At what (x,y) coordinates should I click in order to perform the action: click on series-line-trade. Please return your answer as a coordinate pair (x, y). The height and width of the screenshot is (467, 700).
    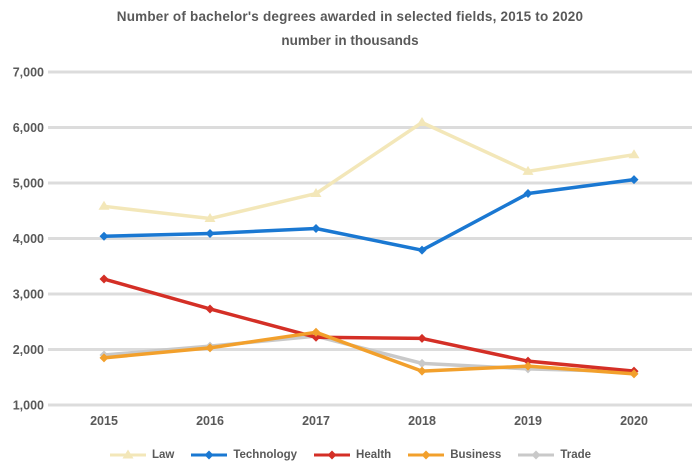
    Looking at the image, I should click on (369, 354).